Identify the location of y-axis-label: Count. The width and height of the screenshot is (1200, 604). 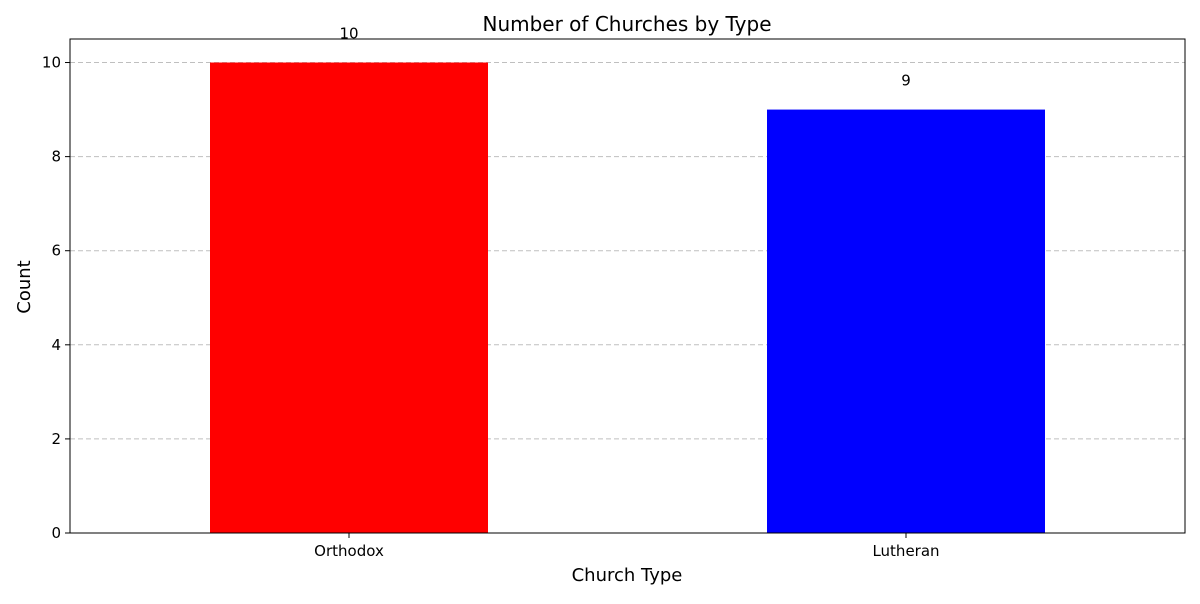
(24, 286).